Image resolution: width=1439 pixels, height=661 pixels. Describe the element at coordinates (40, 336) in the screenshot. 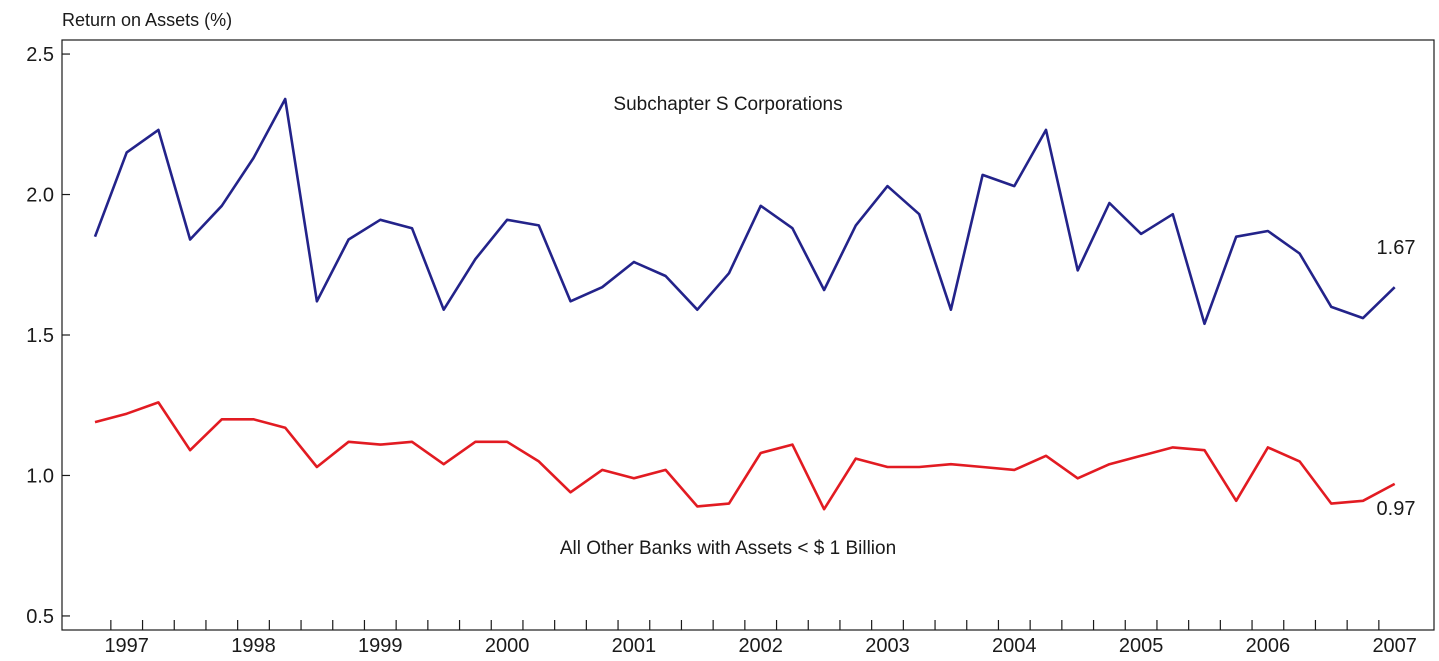

I see `y-tick-label: 1.5` at that location.